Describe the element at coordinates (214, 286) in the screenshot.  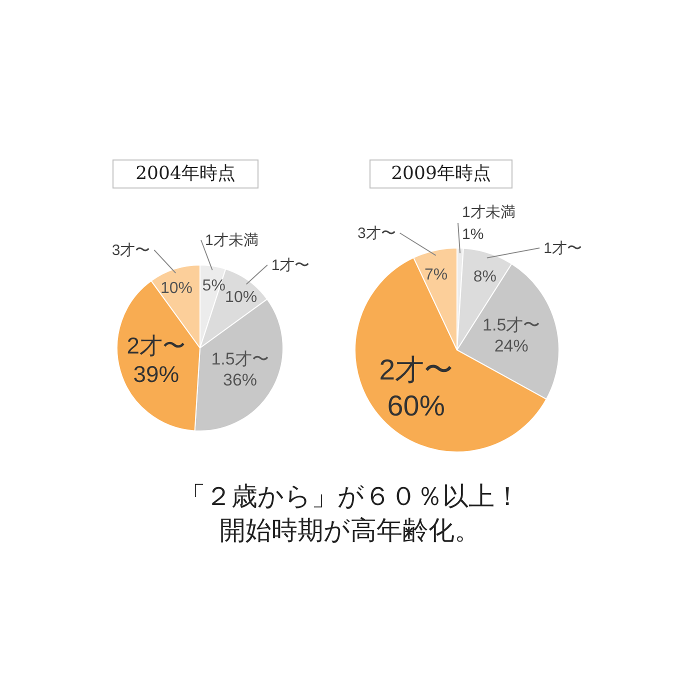
I see `data-label: 5%` at that location.